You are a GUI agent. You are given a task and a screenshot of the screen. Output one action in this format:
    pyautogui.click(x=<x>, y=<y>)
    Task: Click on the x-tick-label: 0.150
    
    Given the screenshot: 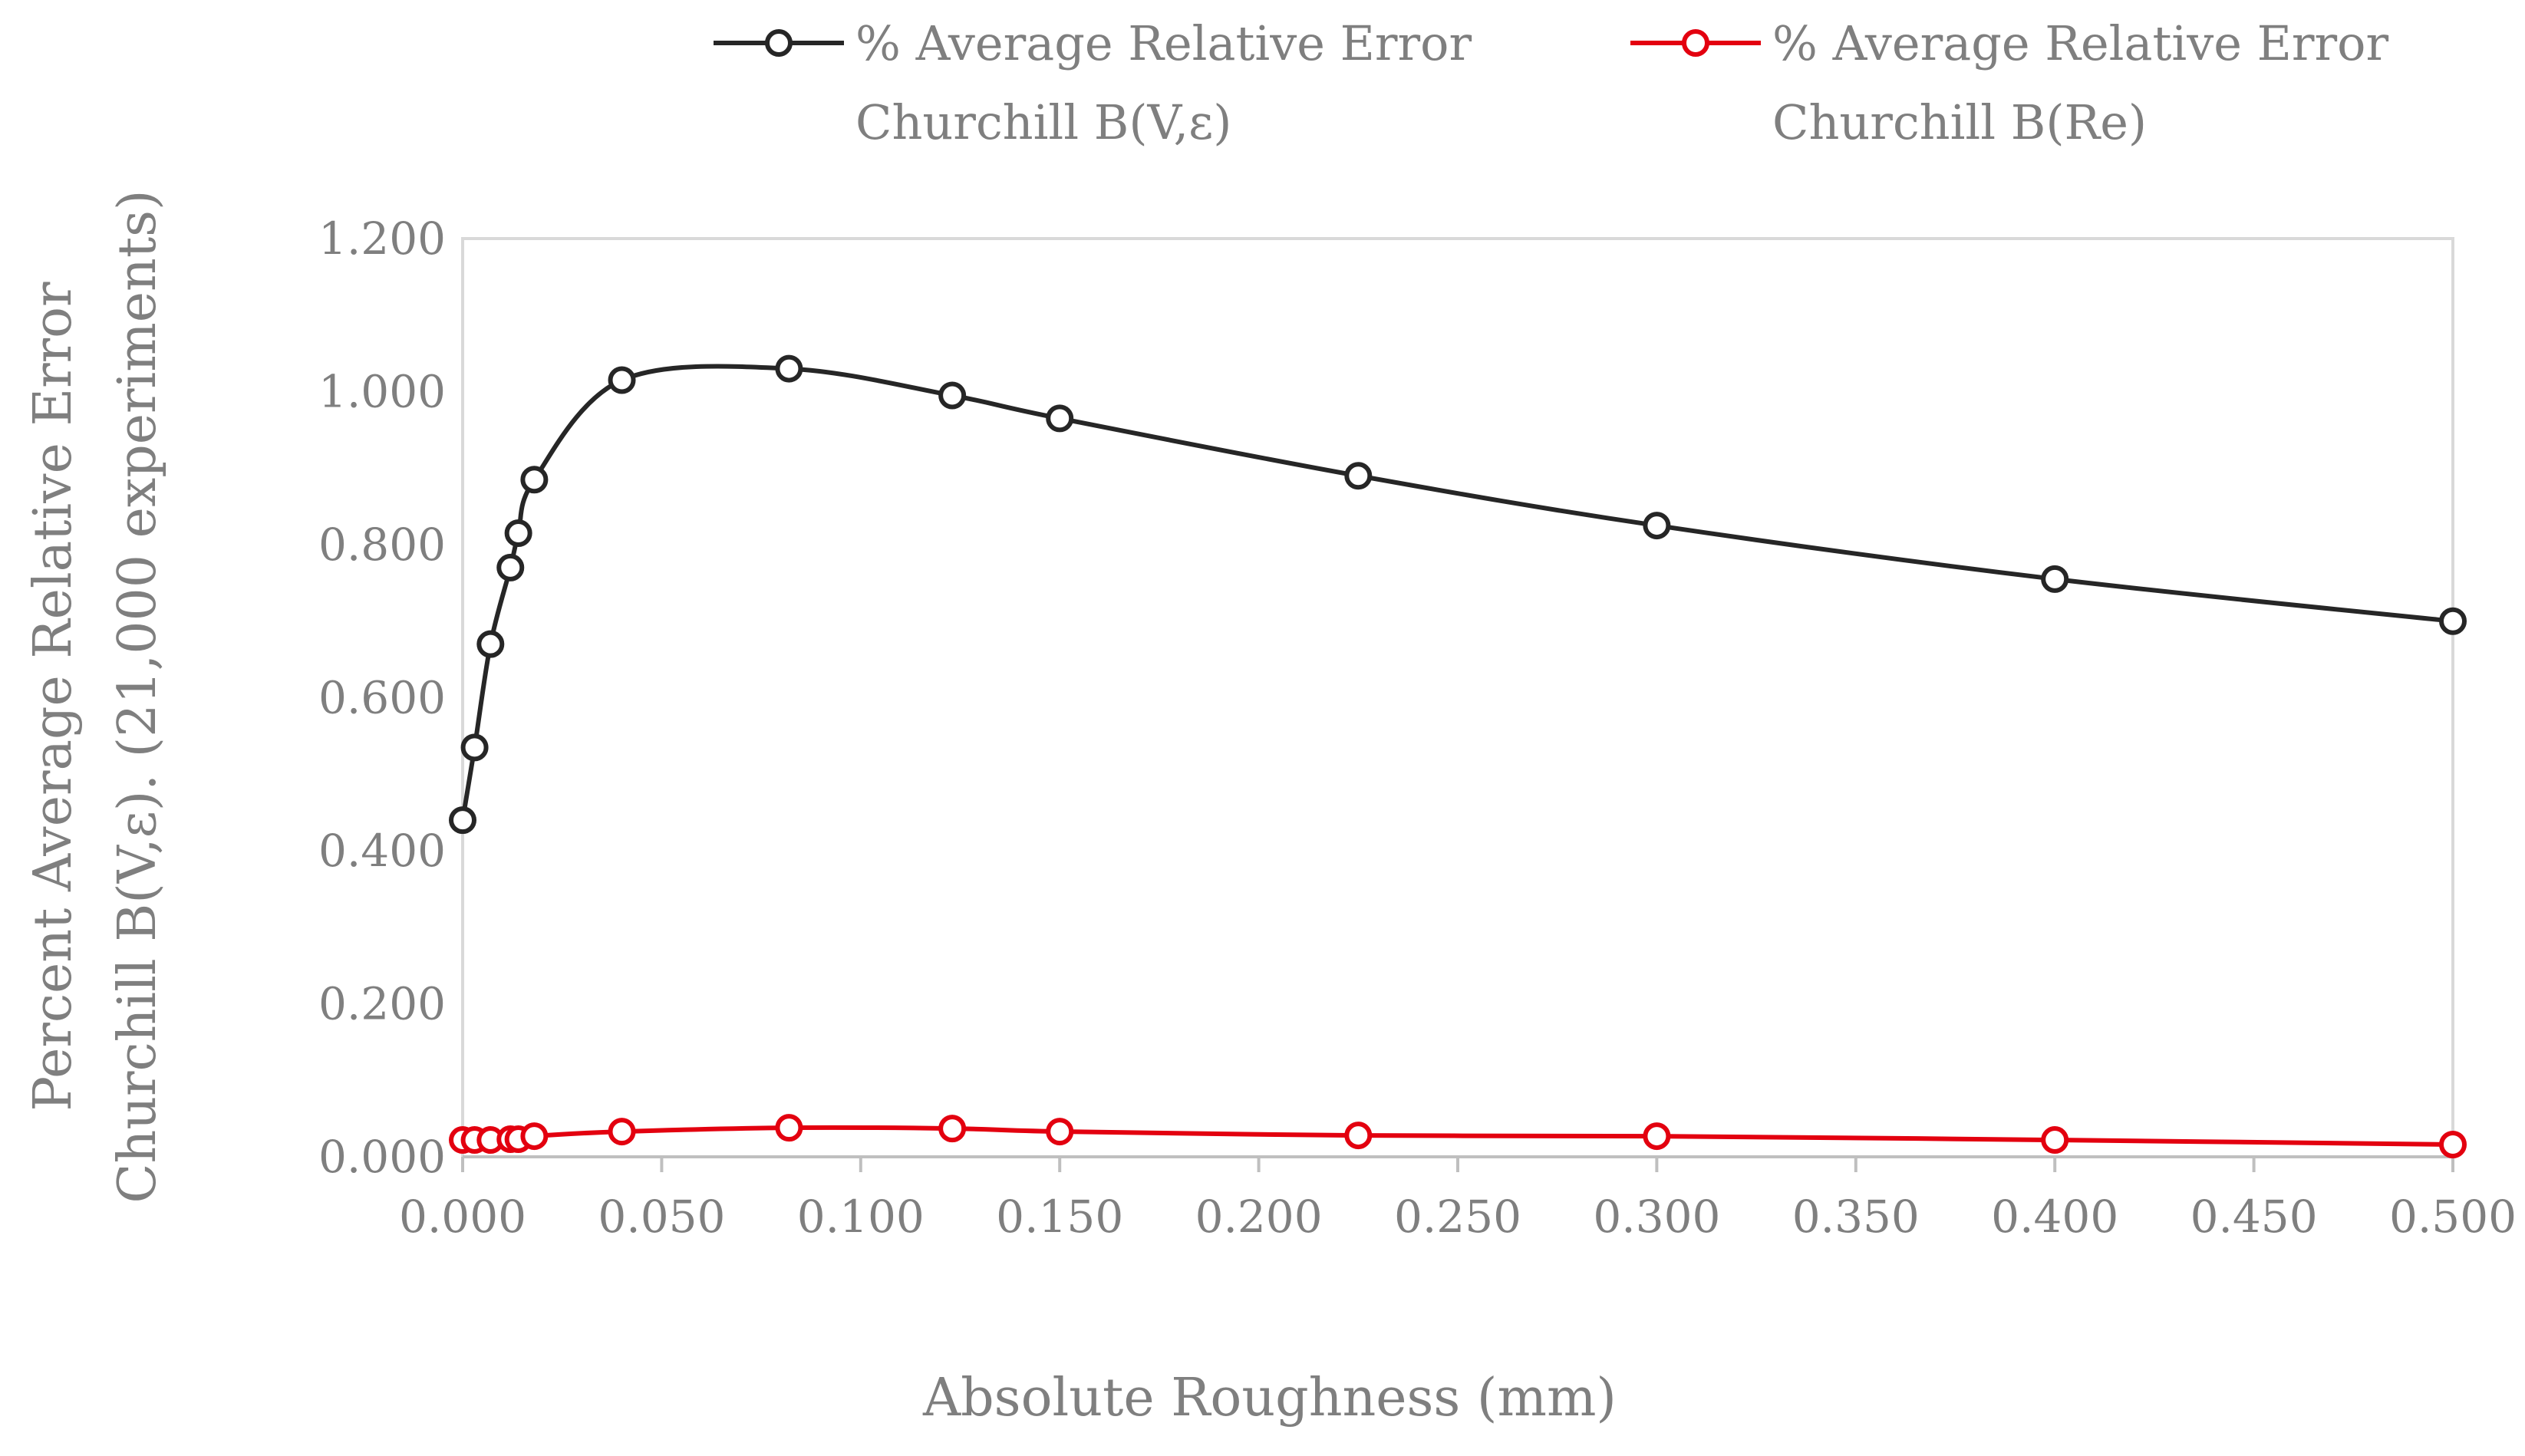 What is the action you would take?
    pyautogui.click(x=1059, y=1217)
    